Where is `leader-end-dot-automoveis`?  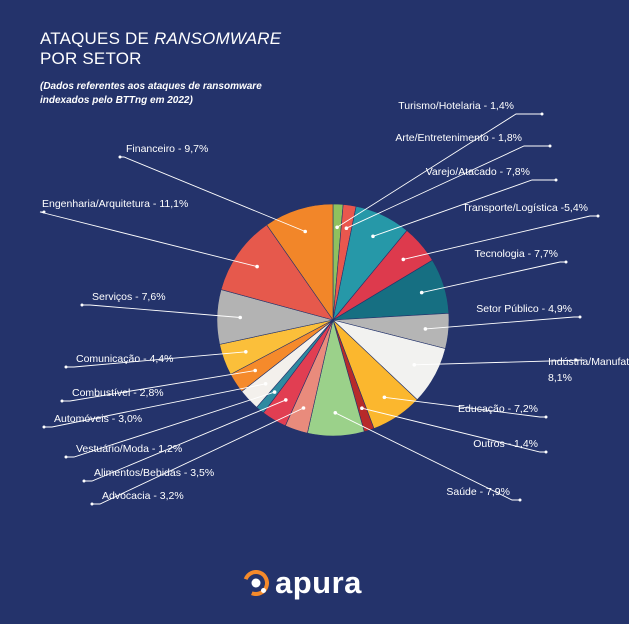
leader-end-dot-automoveis is located at coordinates (44, 427).